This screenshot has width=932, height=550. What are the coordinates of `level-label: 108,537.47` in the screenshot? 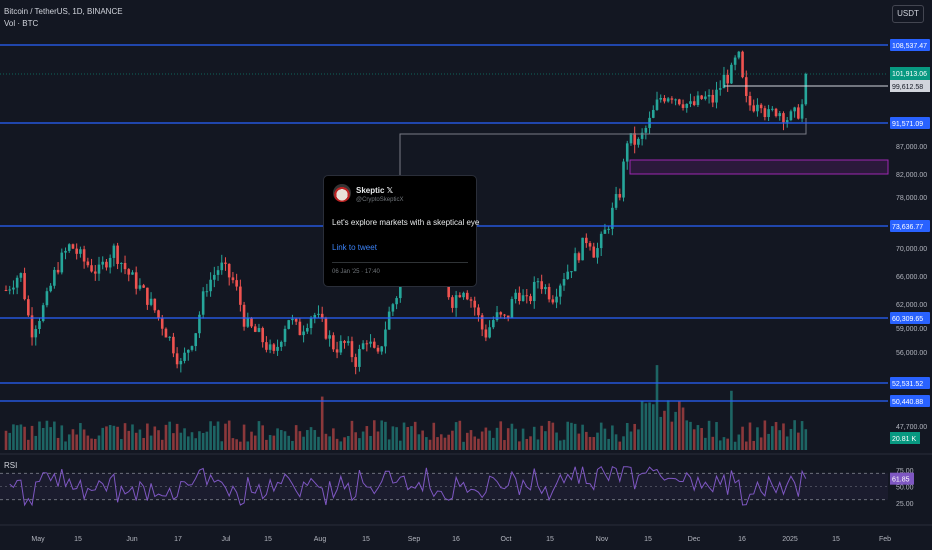 It's located at (909, 46).